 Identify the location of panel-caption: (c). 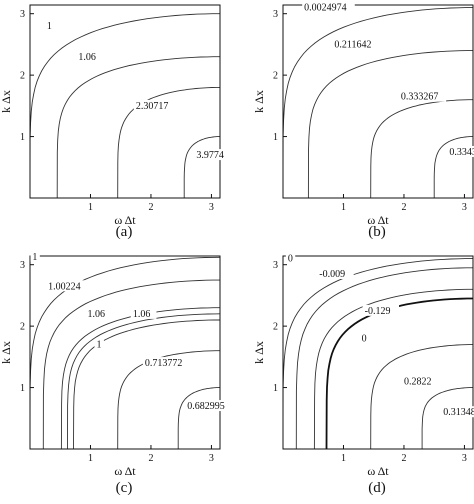
(124, 488).